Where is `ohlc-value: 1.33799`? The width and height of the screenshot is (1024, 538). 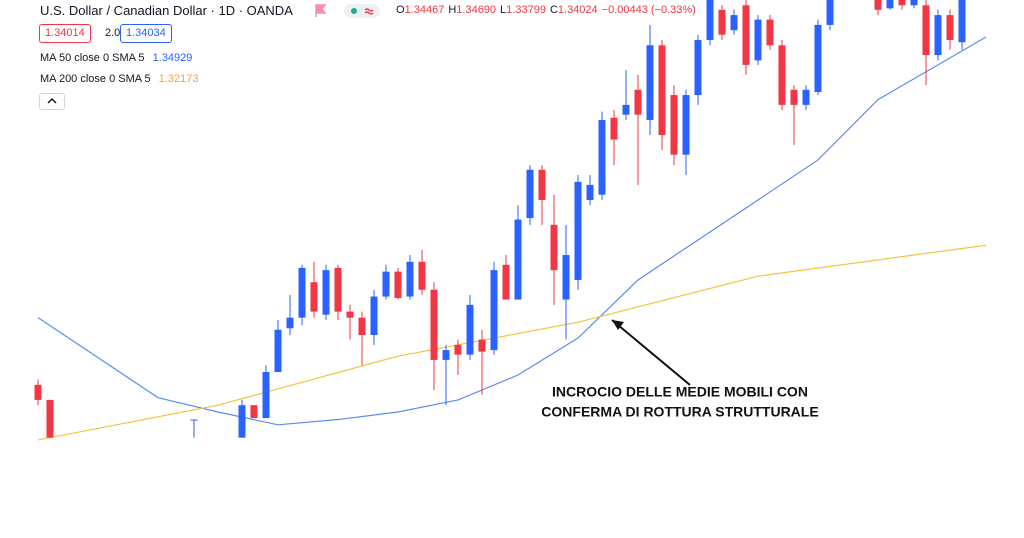 ohlc-value: 1.33799 is located at coordinates (526, 10).